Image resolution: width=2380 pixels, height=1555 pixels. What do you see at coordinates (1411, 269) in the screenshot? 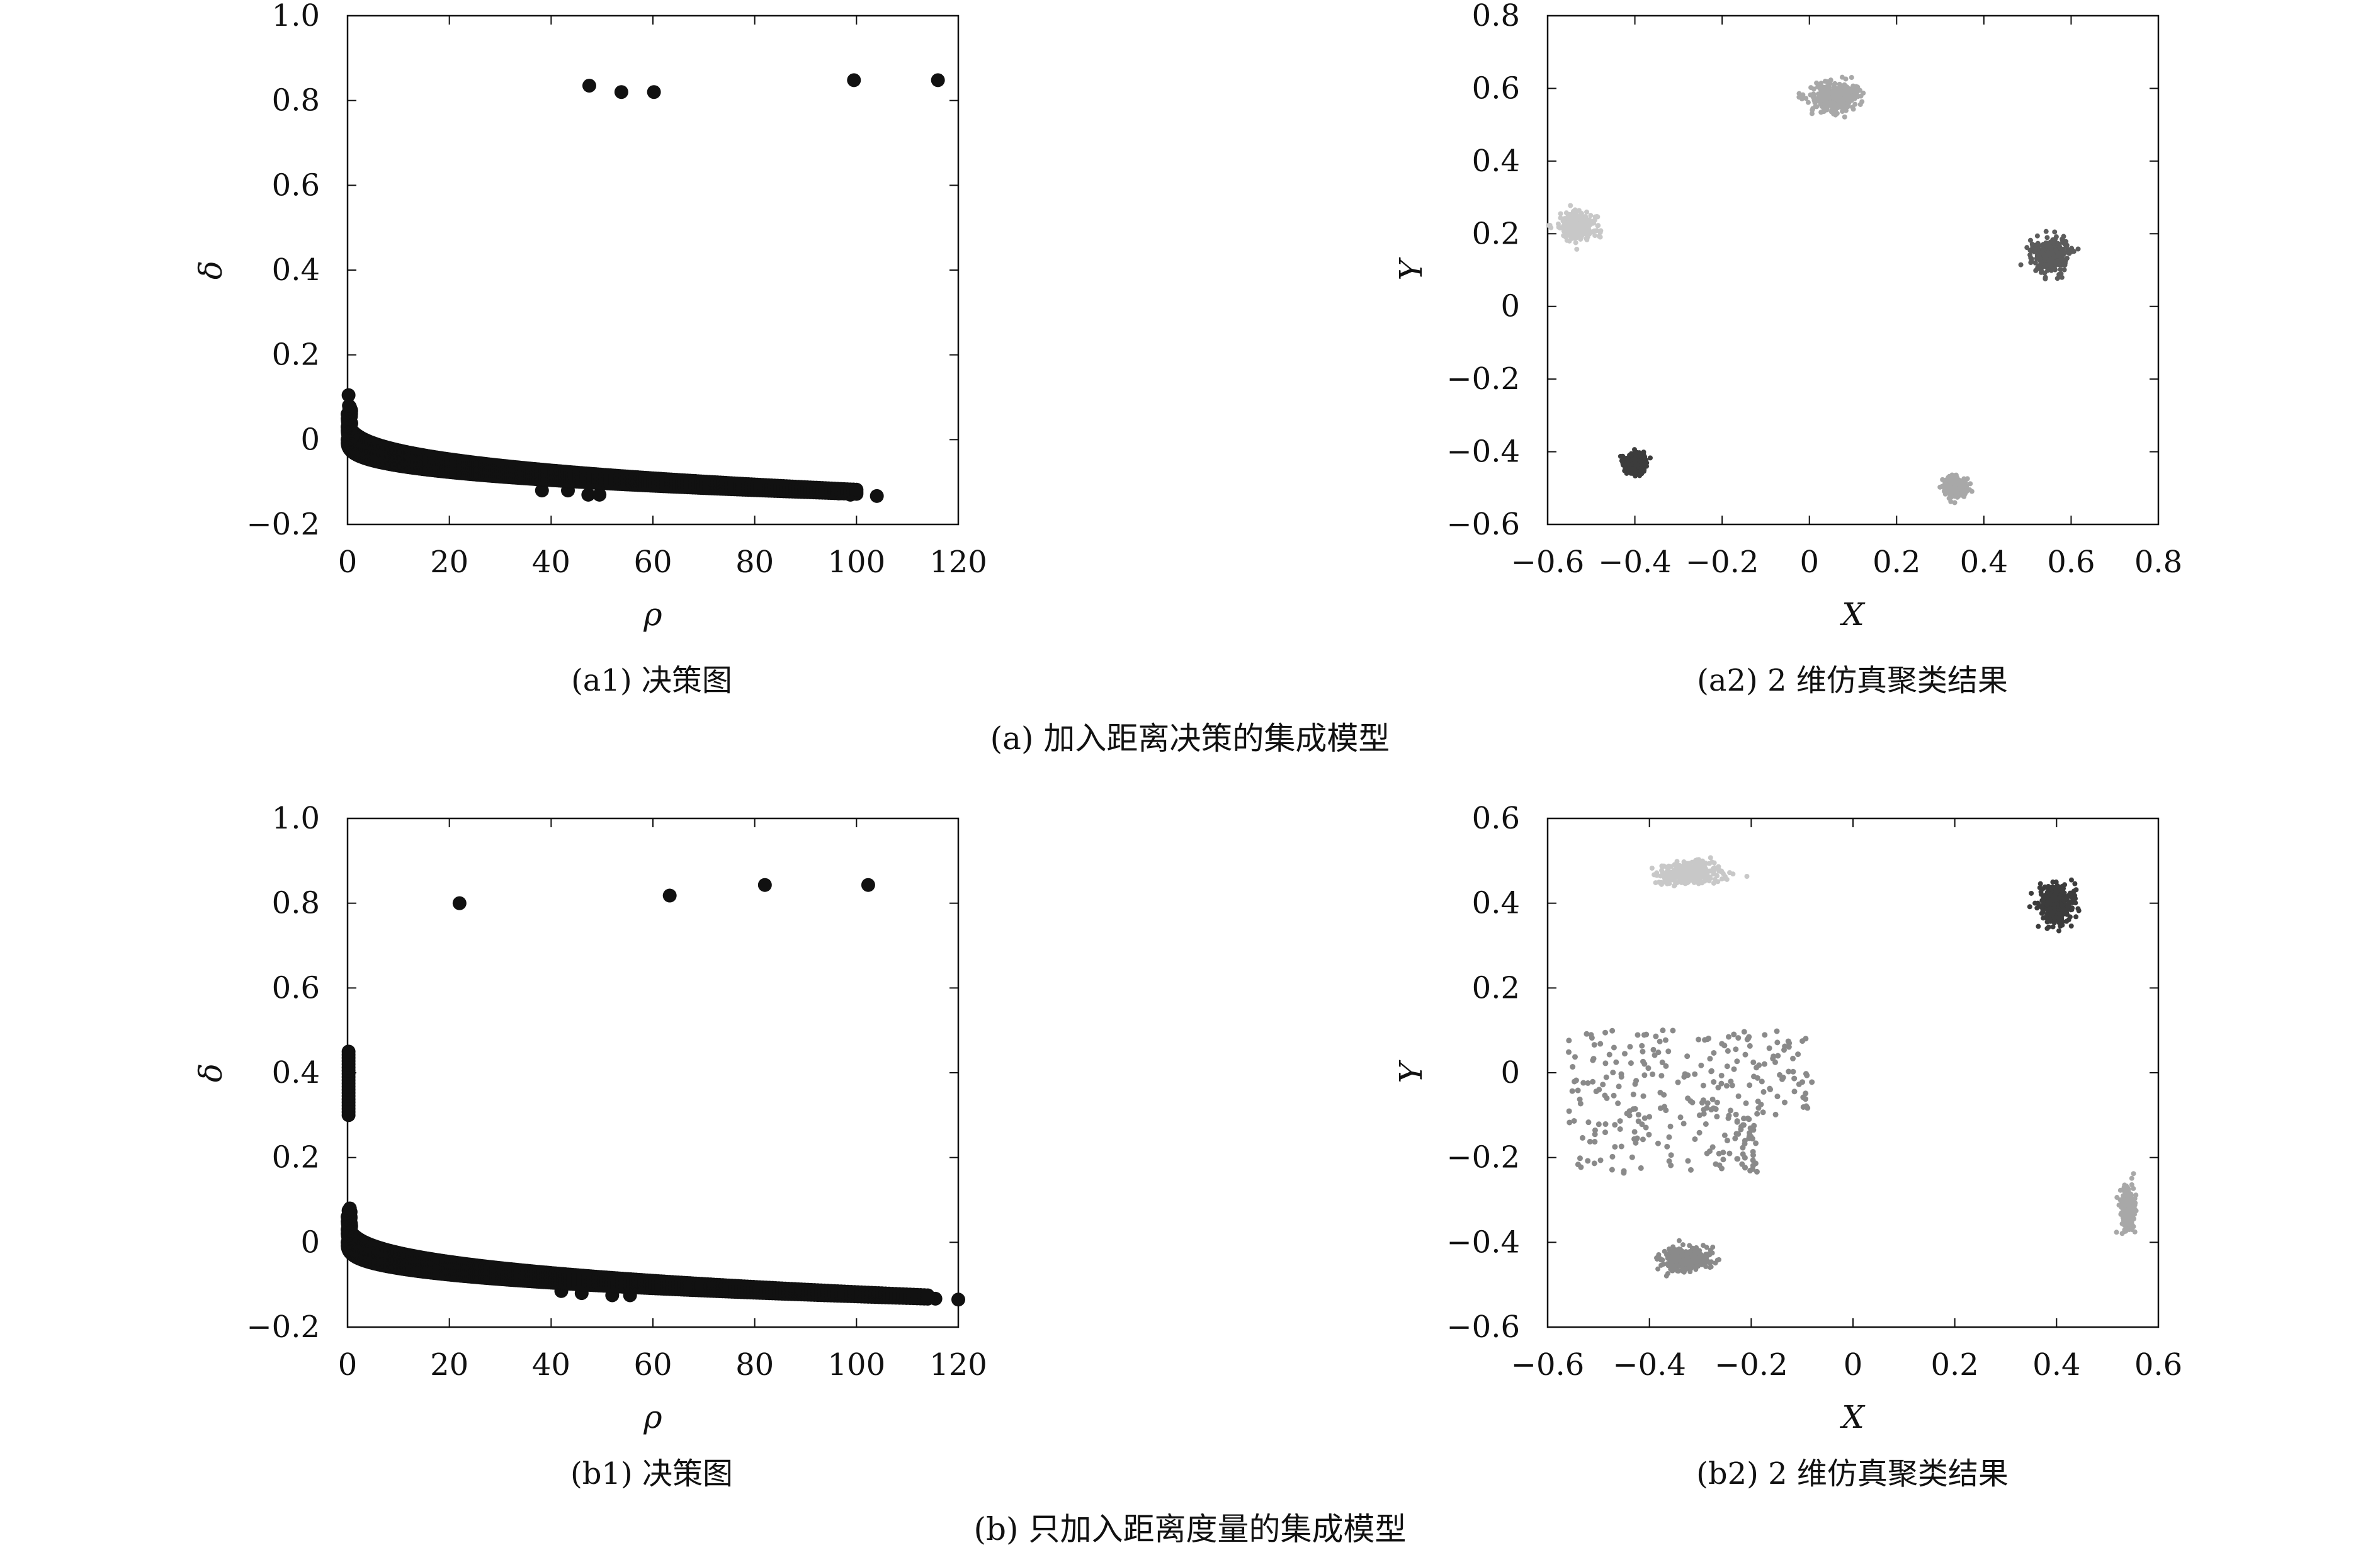
I see `y-axis-label: Y` at bounding box center [1411, 269].